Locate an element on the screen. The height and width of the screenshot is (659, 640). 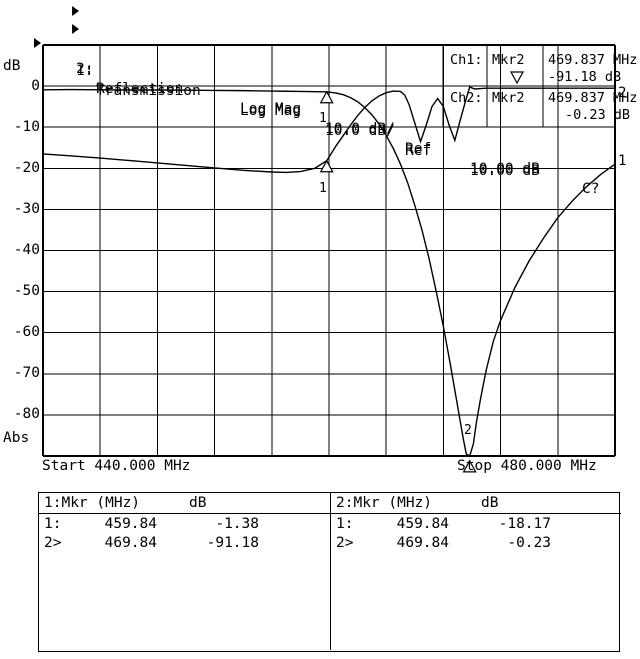
trace-tag-1: 1 is located at coordinates (622, 161).